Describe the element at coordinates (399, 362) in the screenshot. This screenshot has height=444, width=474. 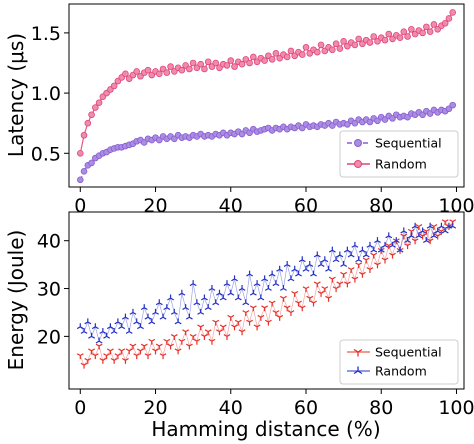
I see `energy-legend: Sequential Random` at that location.